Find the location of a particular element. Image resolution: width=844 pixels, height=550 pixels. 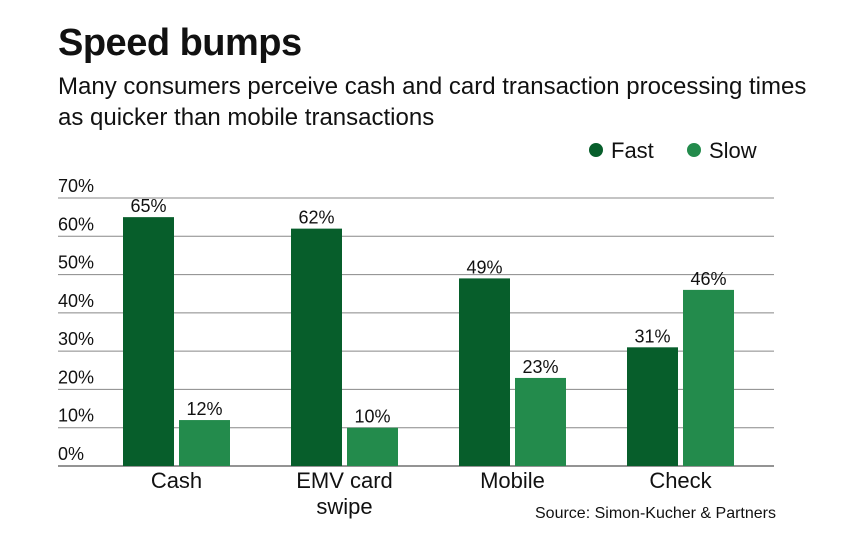

y-tick-label: 50% is located at coordinates (76, 263).